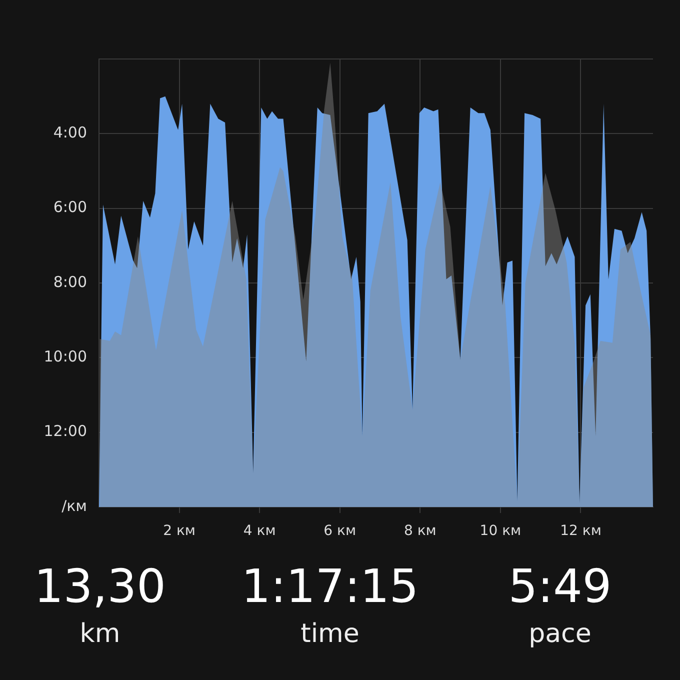 The image size is (680, 680). I want to click on x-tick-label: 8 км, so click(420, 531).